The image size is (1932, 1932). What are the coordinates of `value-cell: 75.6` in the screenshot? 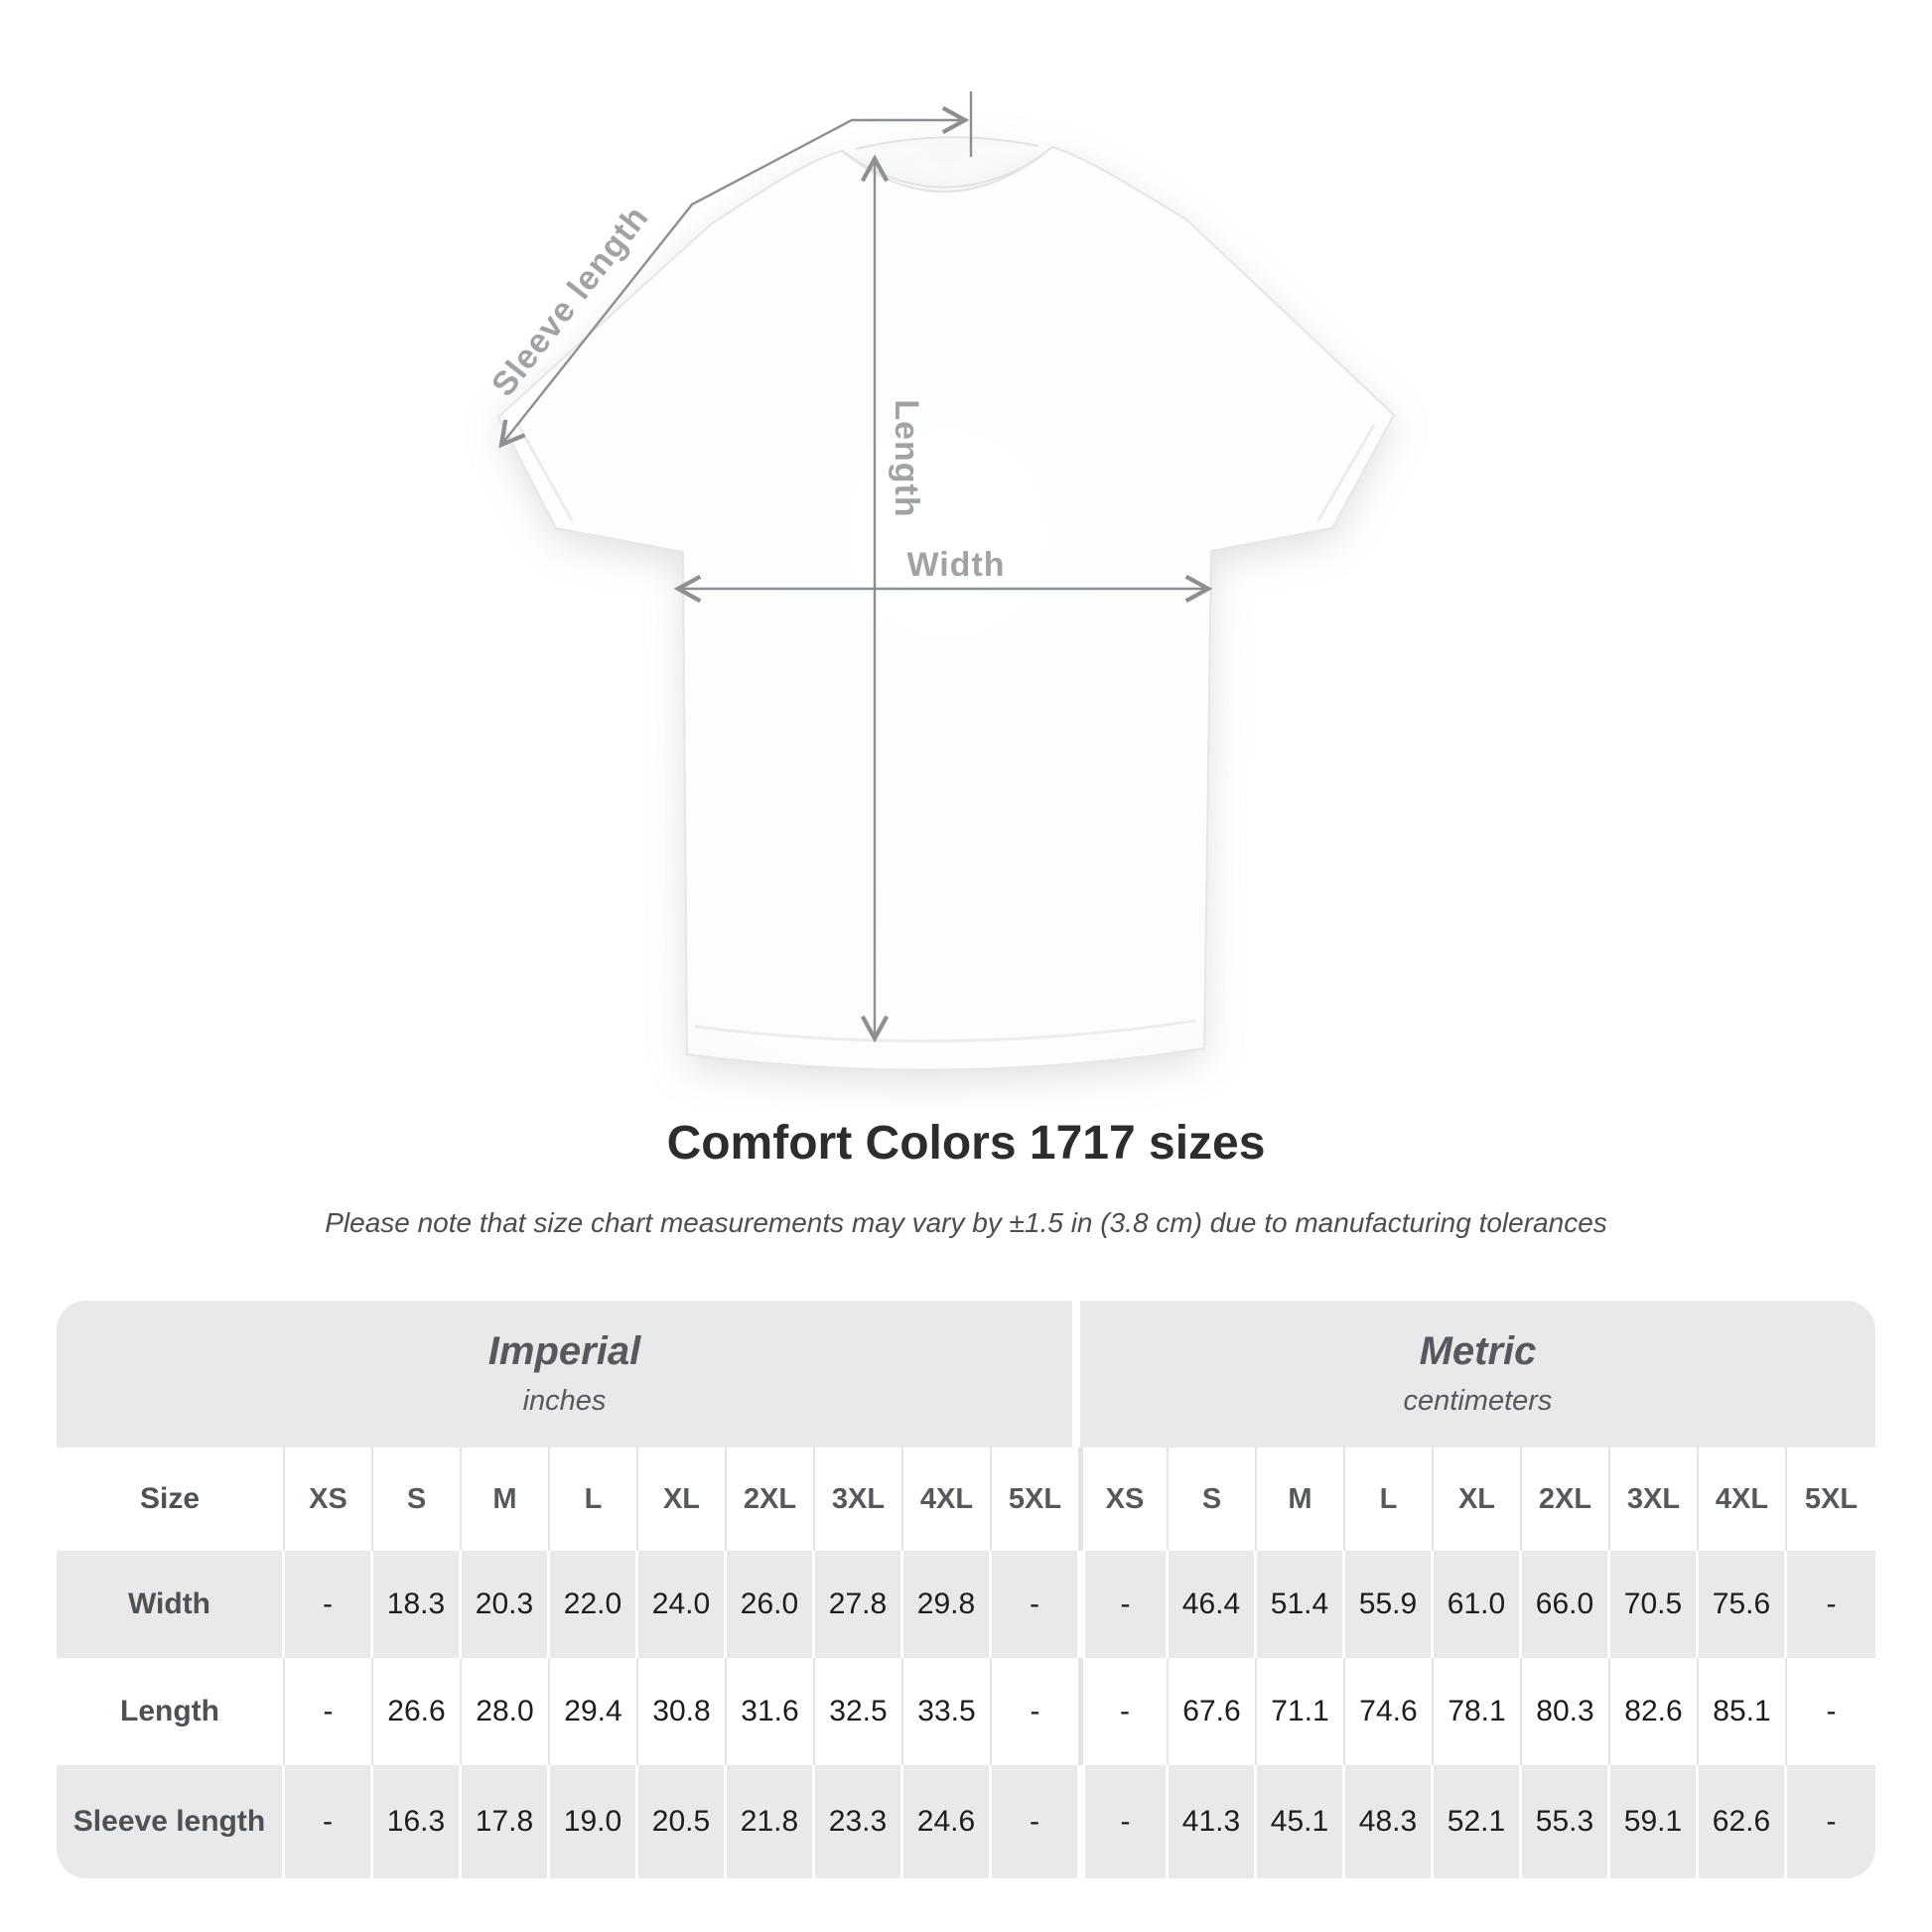 It's located at (1743, 1605).